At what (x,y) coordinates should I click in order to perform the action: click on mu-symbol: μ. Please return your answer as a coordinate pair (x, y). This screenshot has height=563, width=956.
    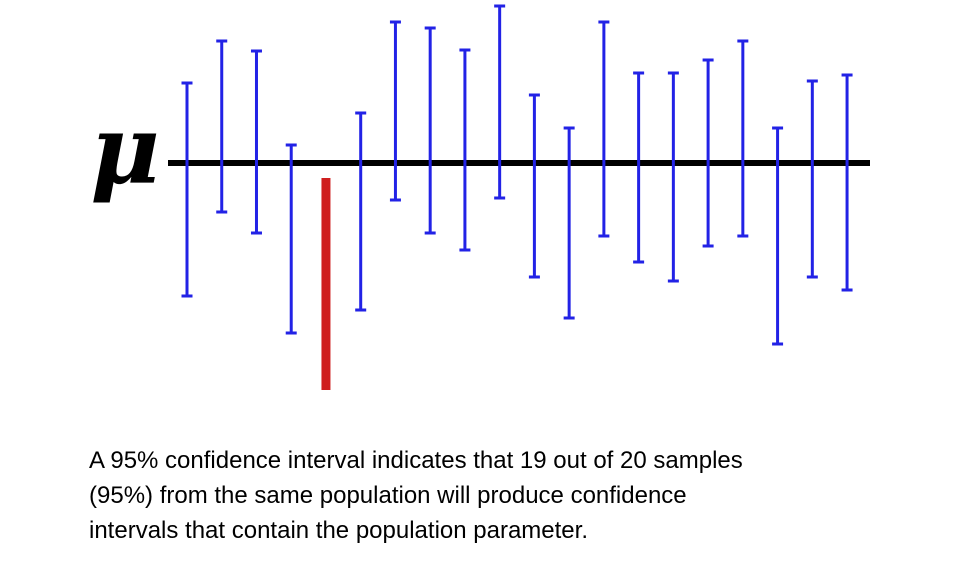
    Looking at the image, I should click on (125, 150).